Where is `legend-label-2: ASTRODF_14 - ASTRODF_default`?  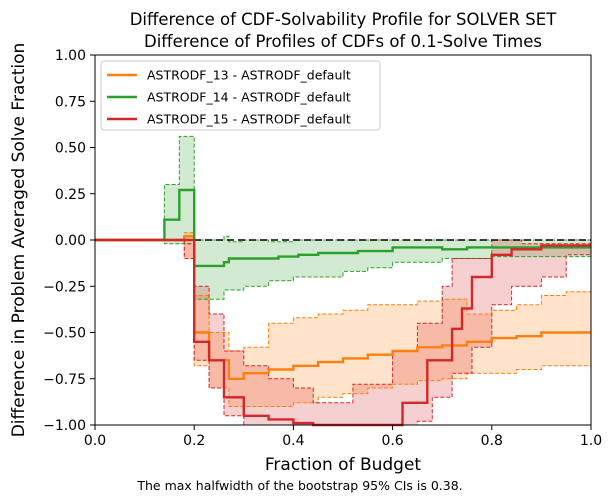
legend-label-2: ASTRODF_14 - ASTRODF_default is located at coordinates (249, 97).